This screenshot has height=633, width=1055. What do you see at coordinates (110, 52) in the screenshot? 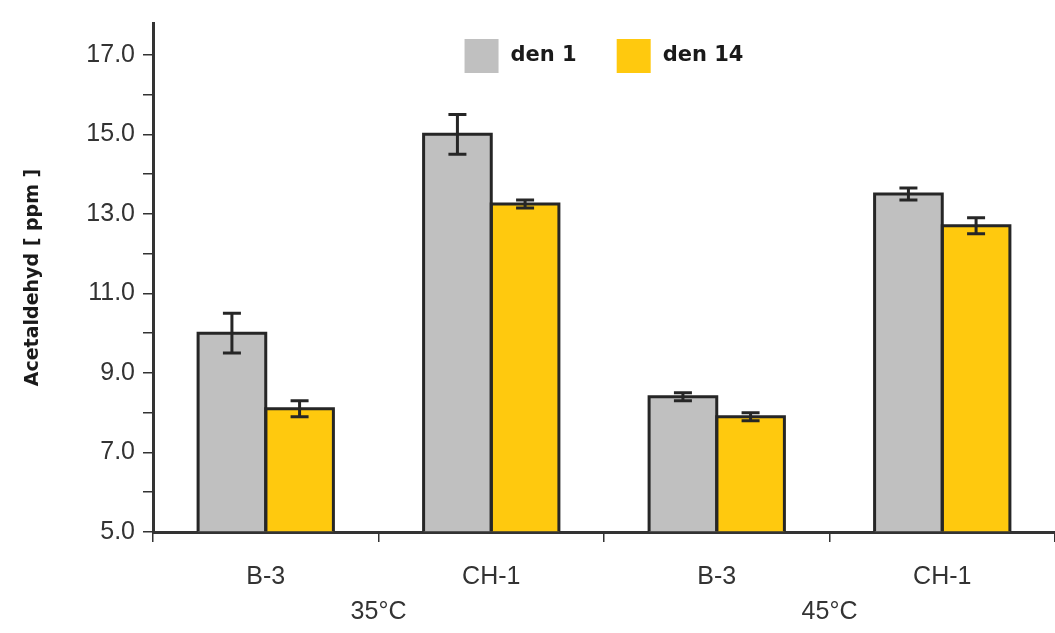
I see `y-tick-label: 17.0` at bounding box center [110, 52].